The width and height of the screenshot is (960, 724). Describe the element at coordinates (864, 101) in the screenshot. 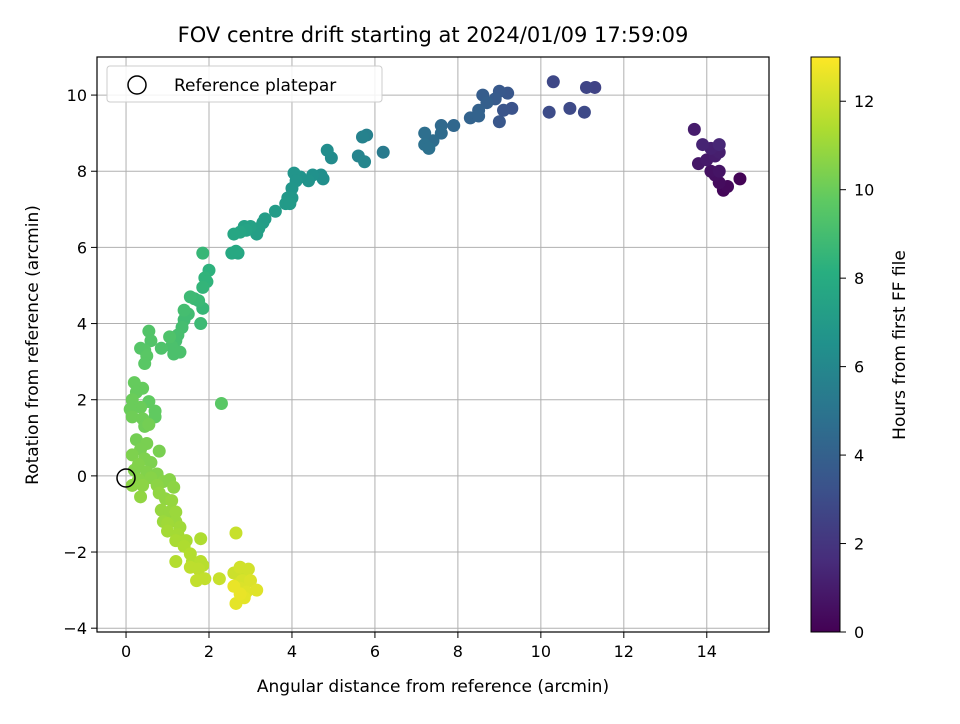

I see `colorbar-tick-label: 12` at that location.